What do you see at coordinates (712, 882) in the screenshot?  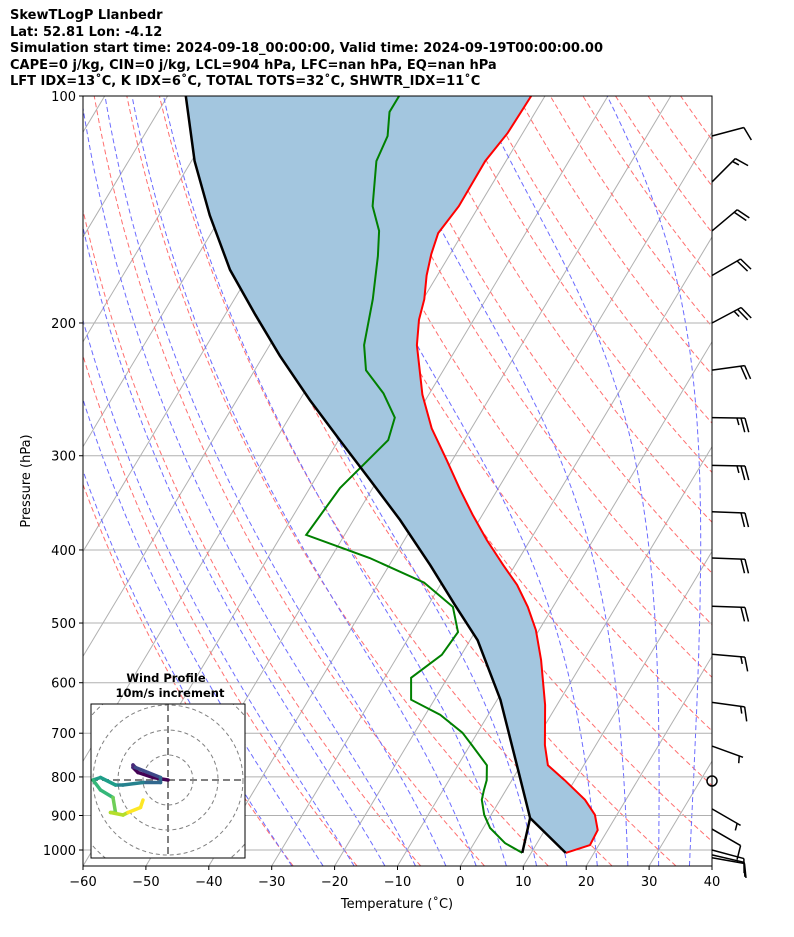 I see `x-tick-label: 40` at bounding box center [712, 882].